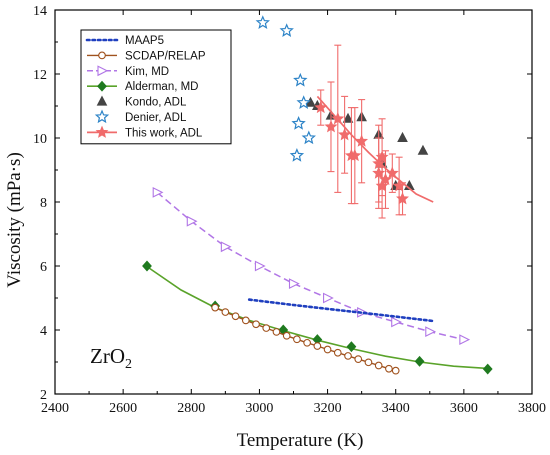  Describe the element at coordinates (259, 408) in the screenshot. I see `x-tick-label-3000: 3000` at that location.